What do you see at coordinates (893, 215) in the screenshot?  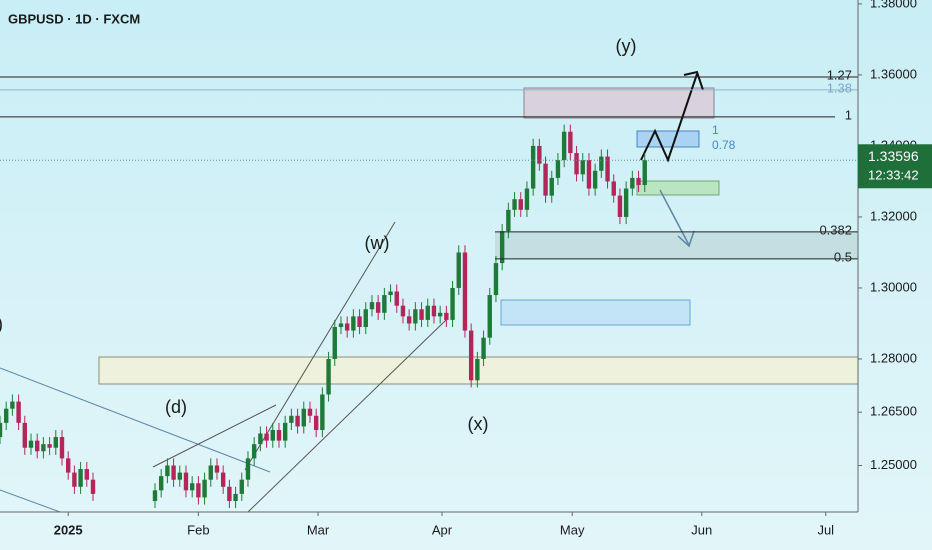 I see `y-tick-label: 1.32000` at bounding box center [893, 215].